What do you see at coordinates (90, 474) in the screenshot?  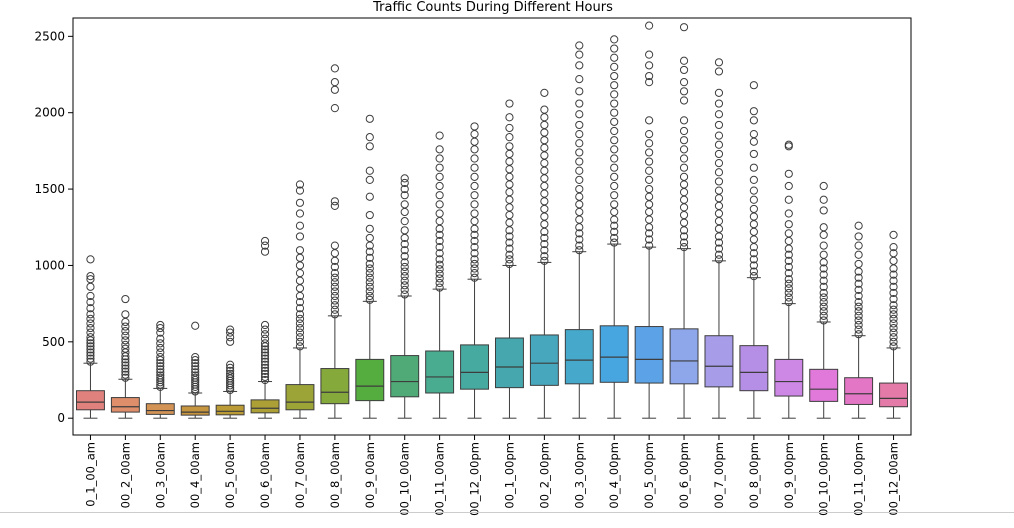 I see `x-tick-label: 0_1_00_am` at bounding box center [90, 474].